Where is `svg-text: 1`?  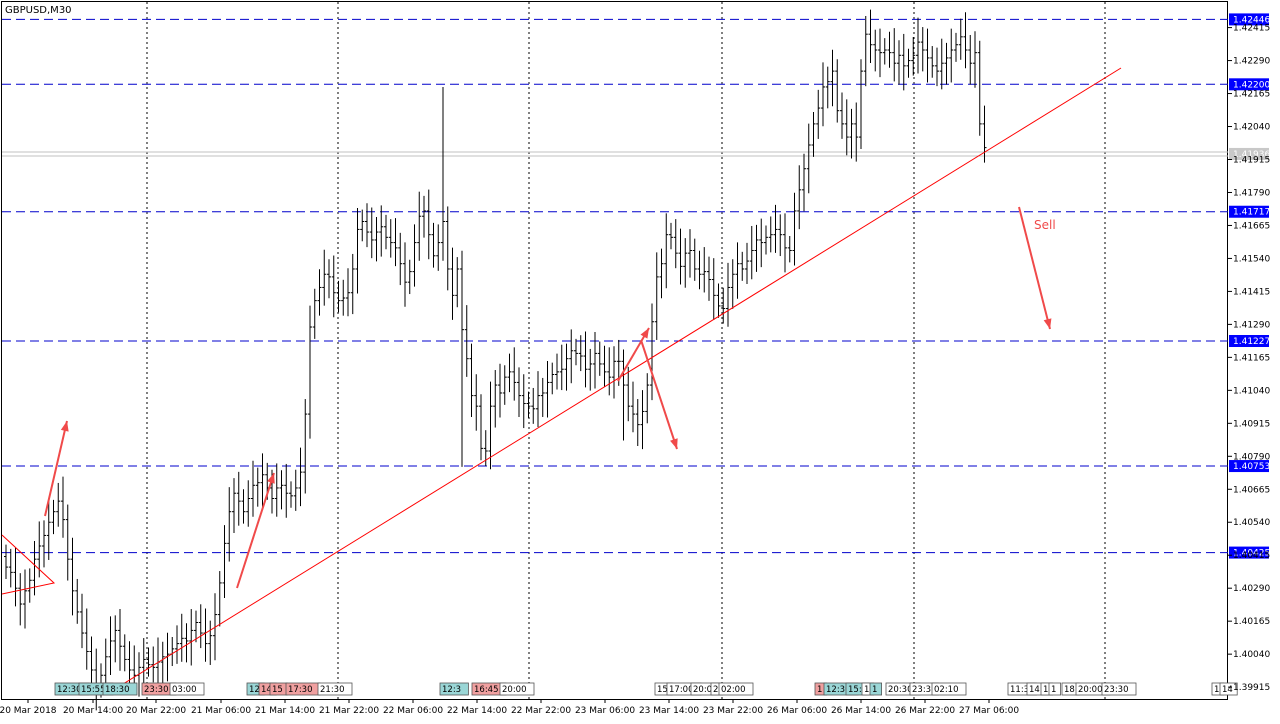
svg-text: 1 is located at coordinates (1216, 690).